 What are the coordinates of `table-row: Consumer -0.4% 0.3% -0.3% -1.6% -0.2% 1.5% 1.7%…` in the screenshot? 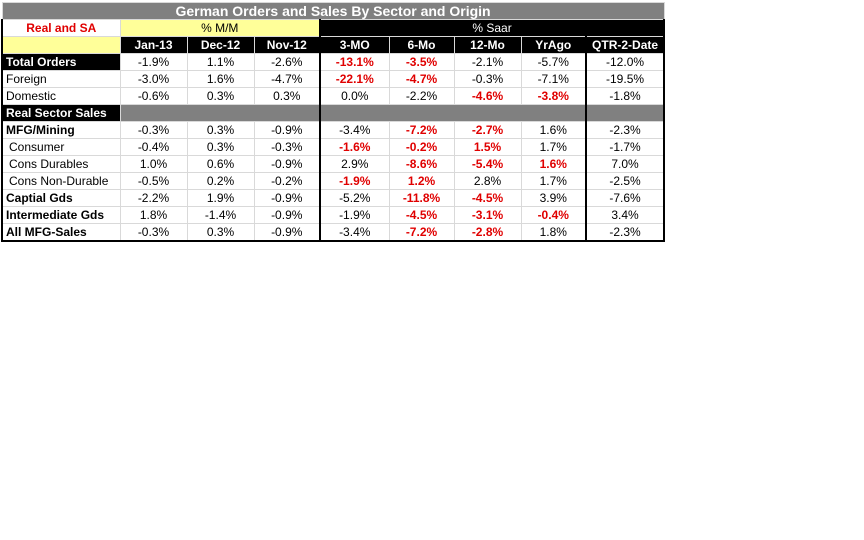 It's located at (333, 147).